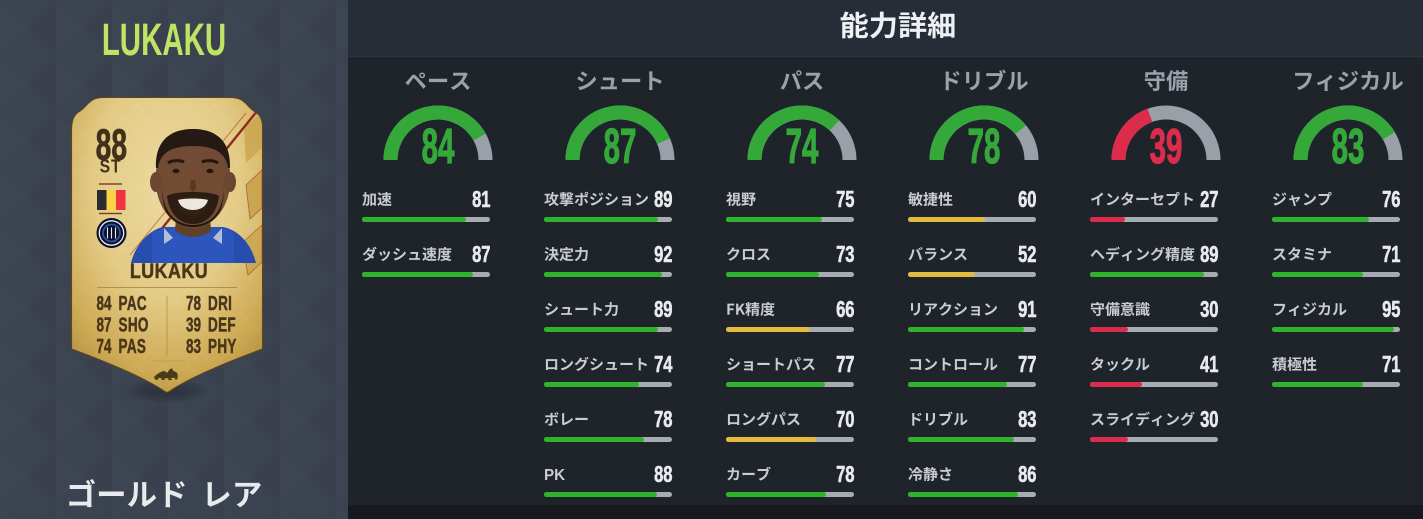  I want to click on svg-text: 52, so click(1027, 254).